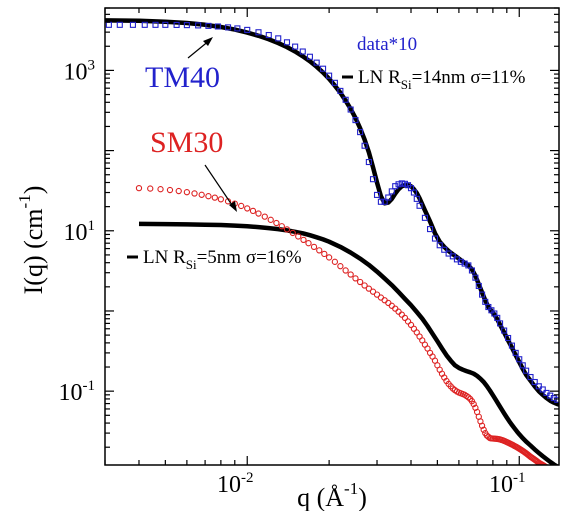 The height and width of the screenshot is (511, 564). I want to click on legend-fit-sm30-text: LN RSi=5nm σ=16%, so click(222, 259).